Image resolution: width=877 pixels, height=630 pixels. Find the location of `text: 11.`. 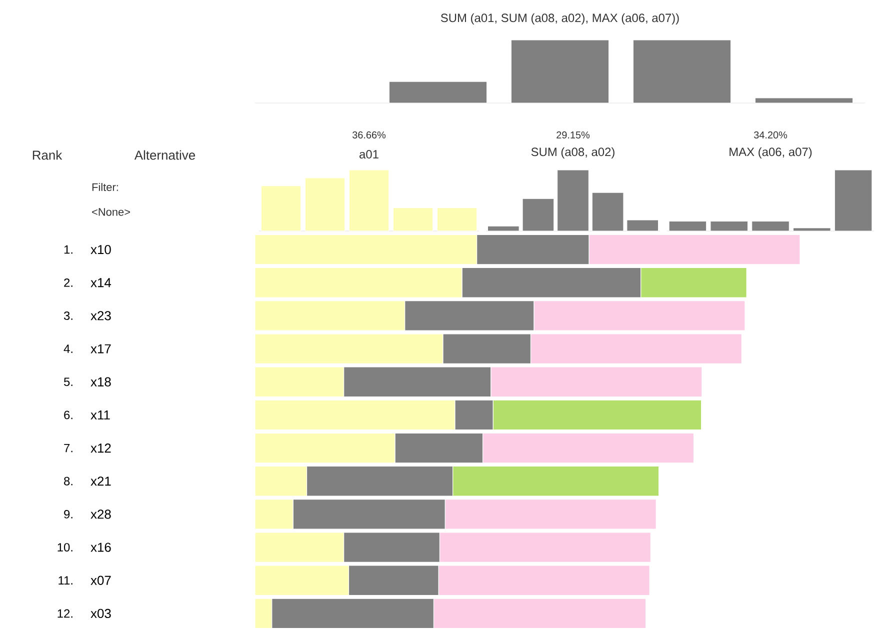

text: 11. is located at coordinates (65, 580).